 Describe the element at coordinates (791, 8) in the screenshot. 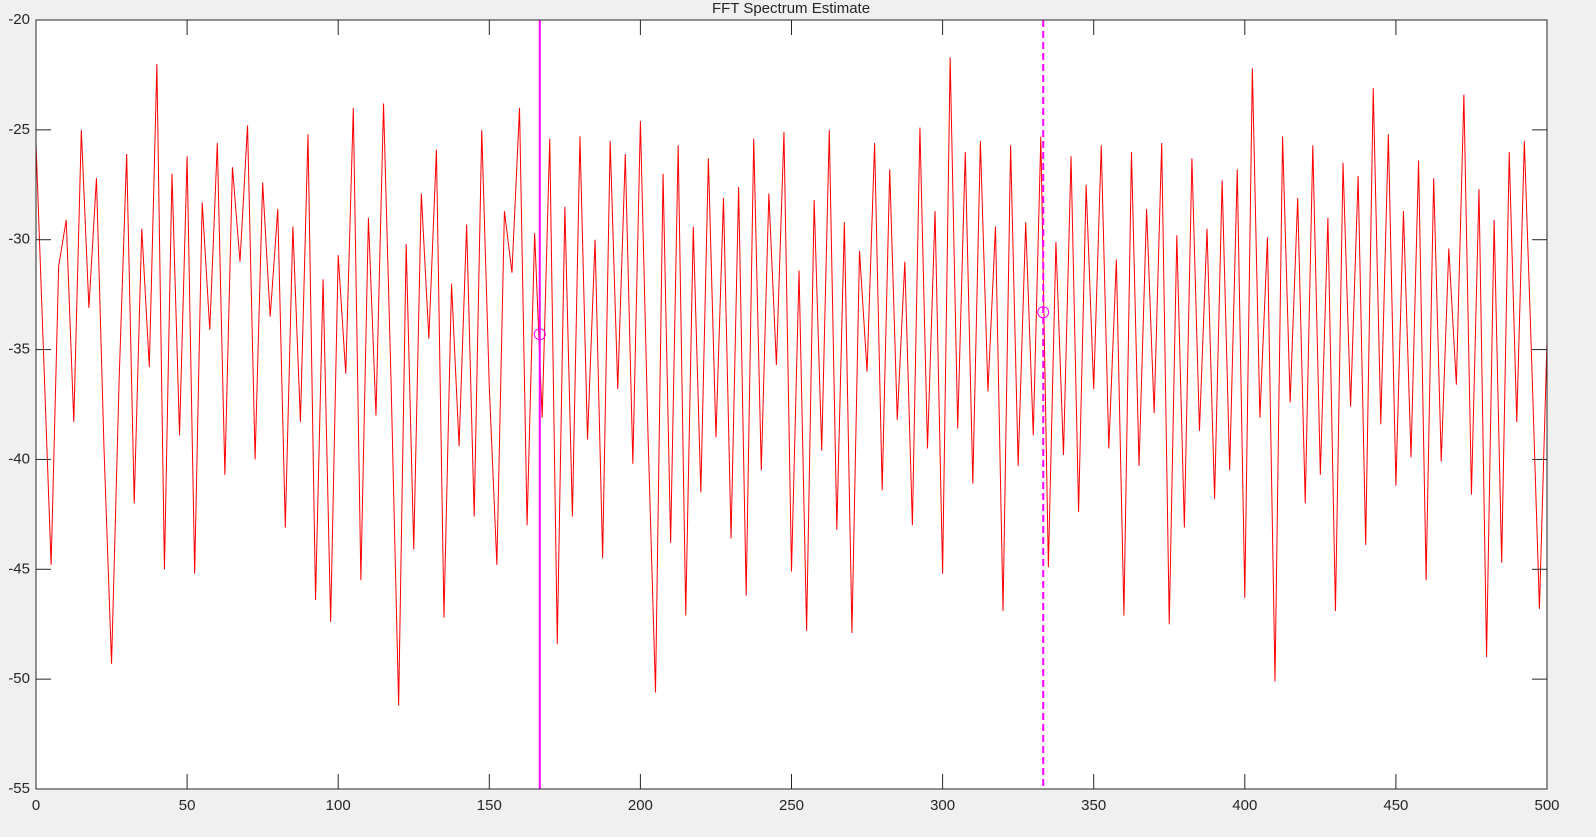

I see `chart-title: FFT Spectrum Estimate` at that location.